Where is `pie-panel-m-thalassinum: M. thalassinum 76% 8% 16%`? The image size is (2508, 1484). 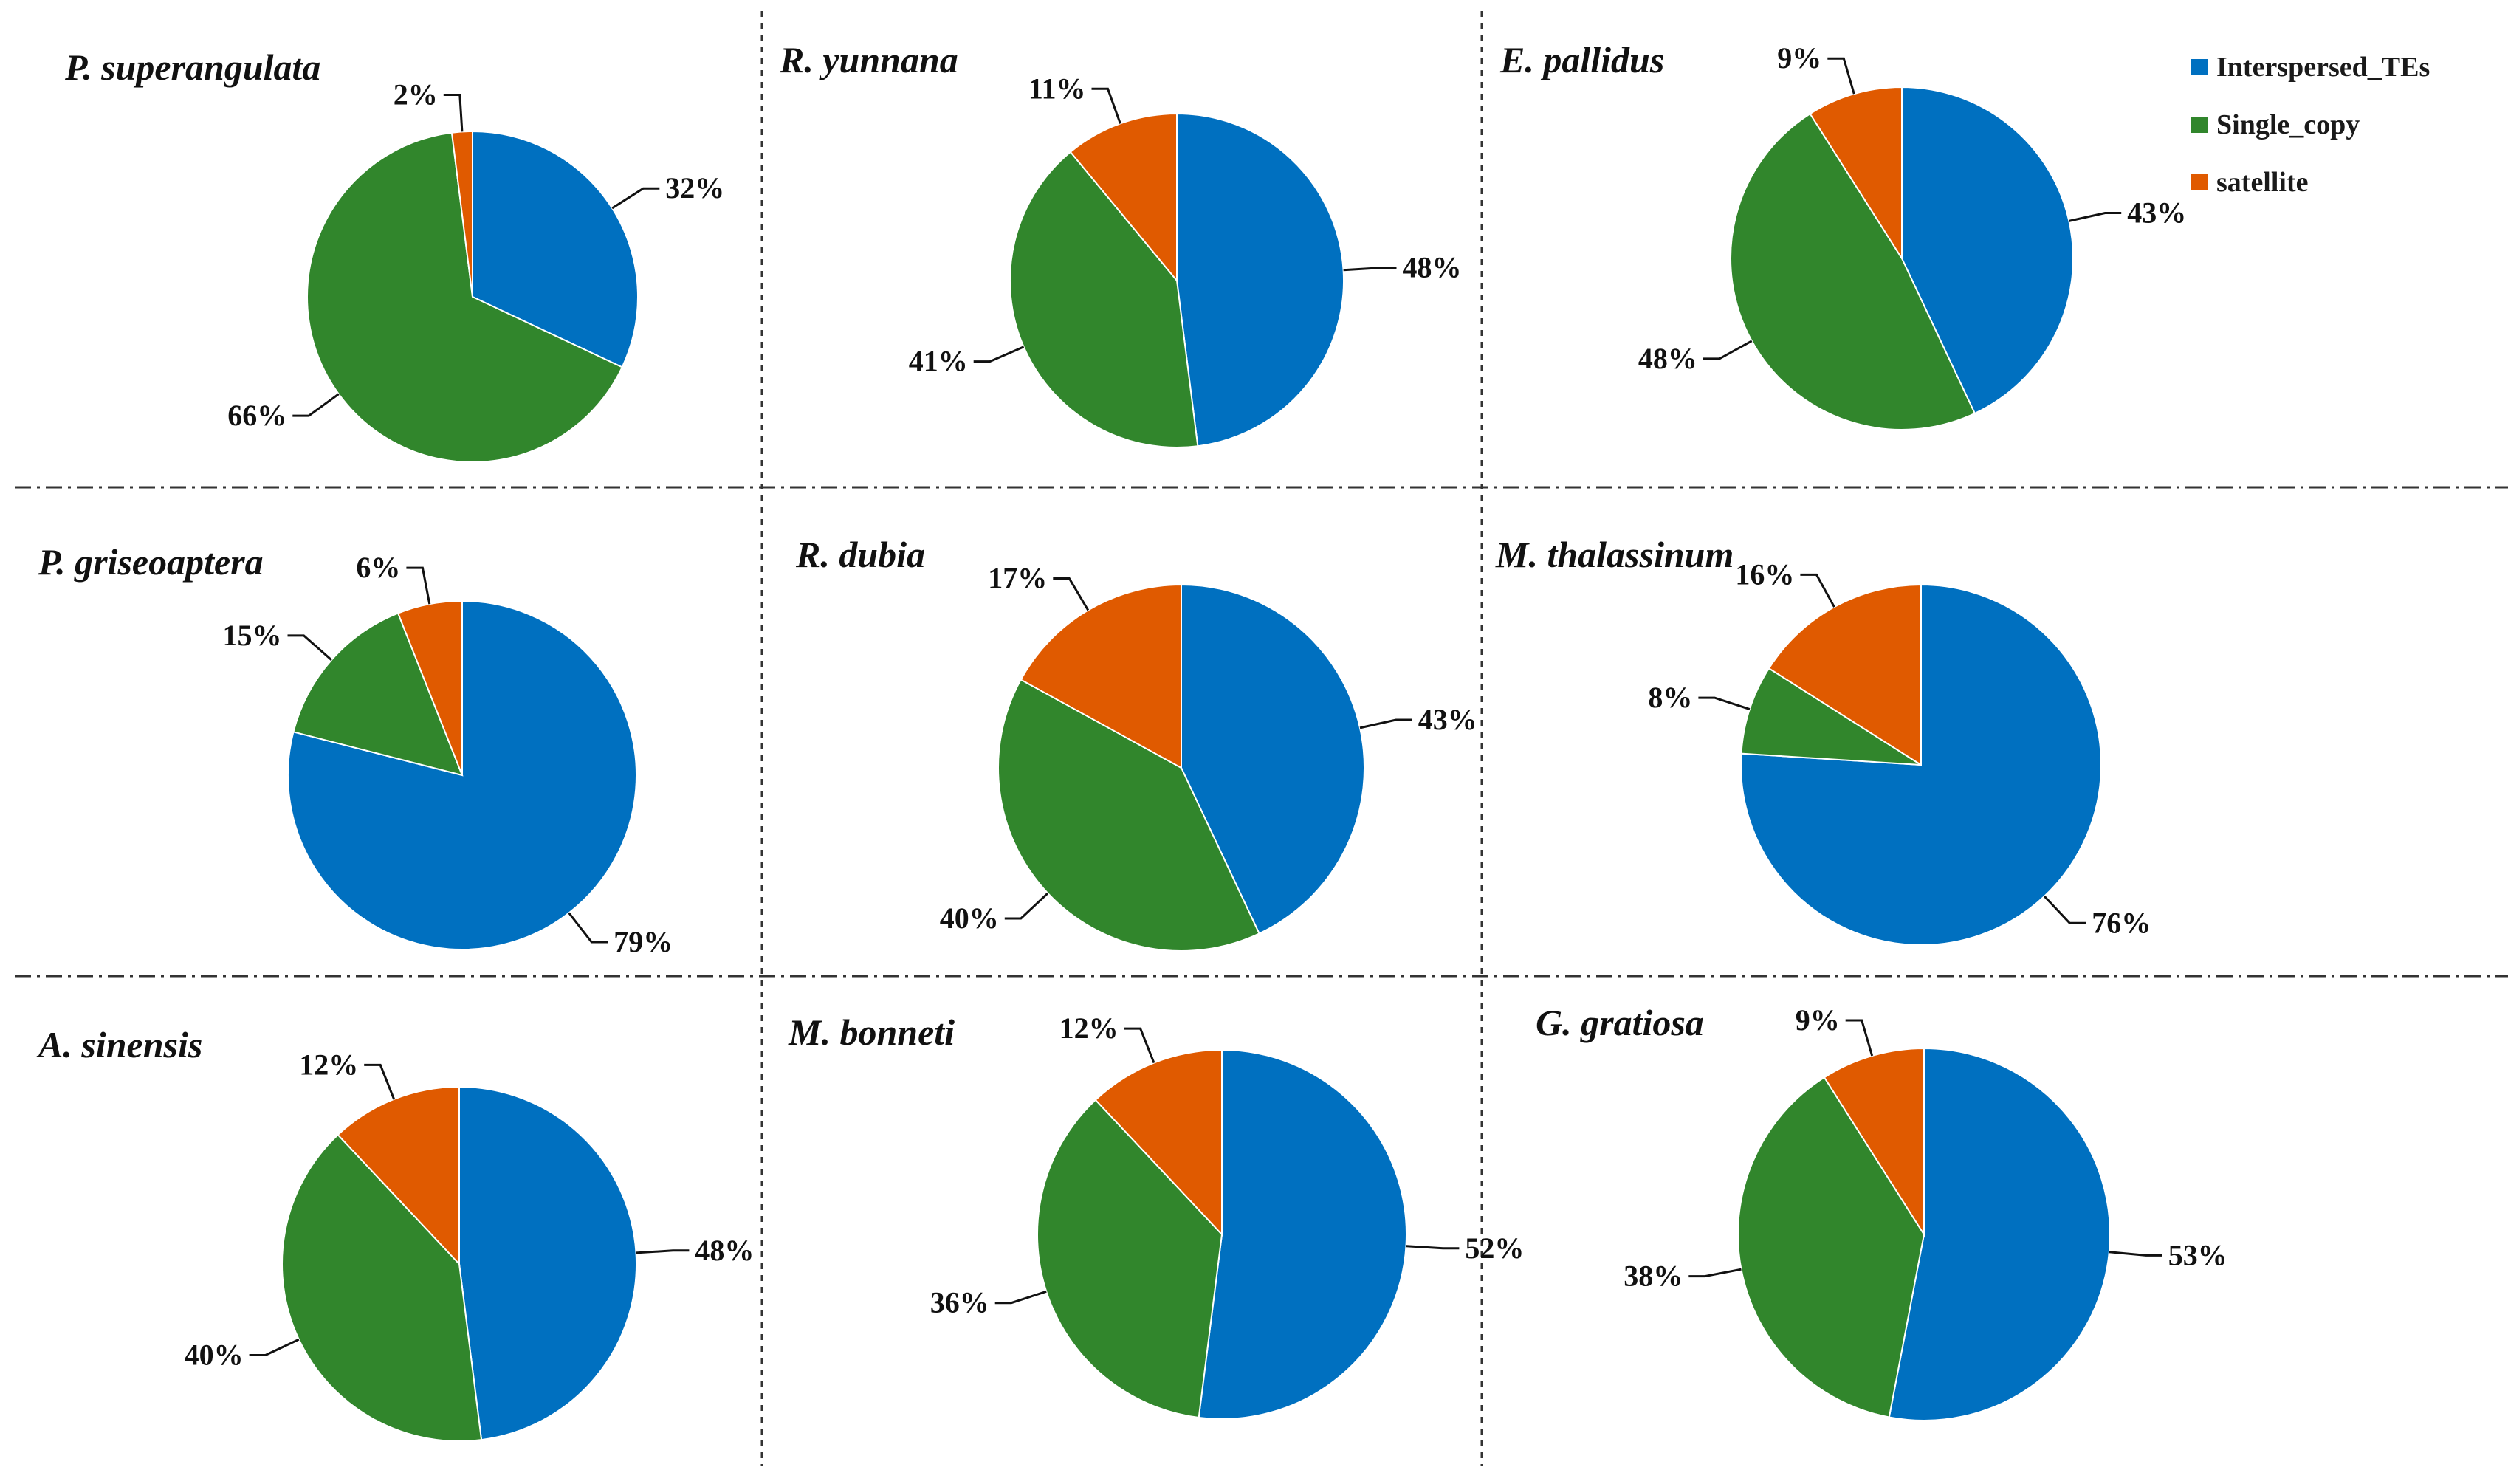
pie-panel-m-thalassinum: M. thalassinum 76% 8% 16% is located at coordinates (1823, 740).